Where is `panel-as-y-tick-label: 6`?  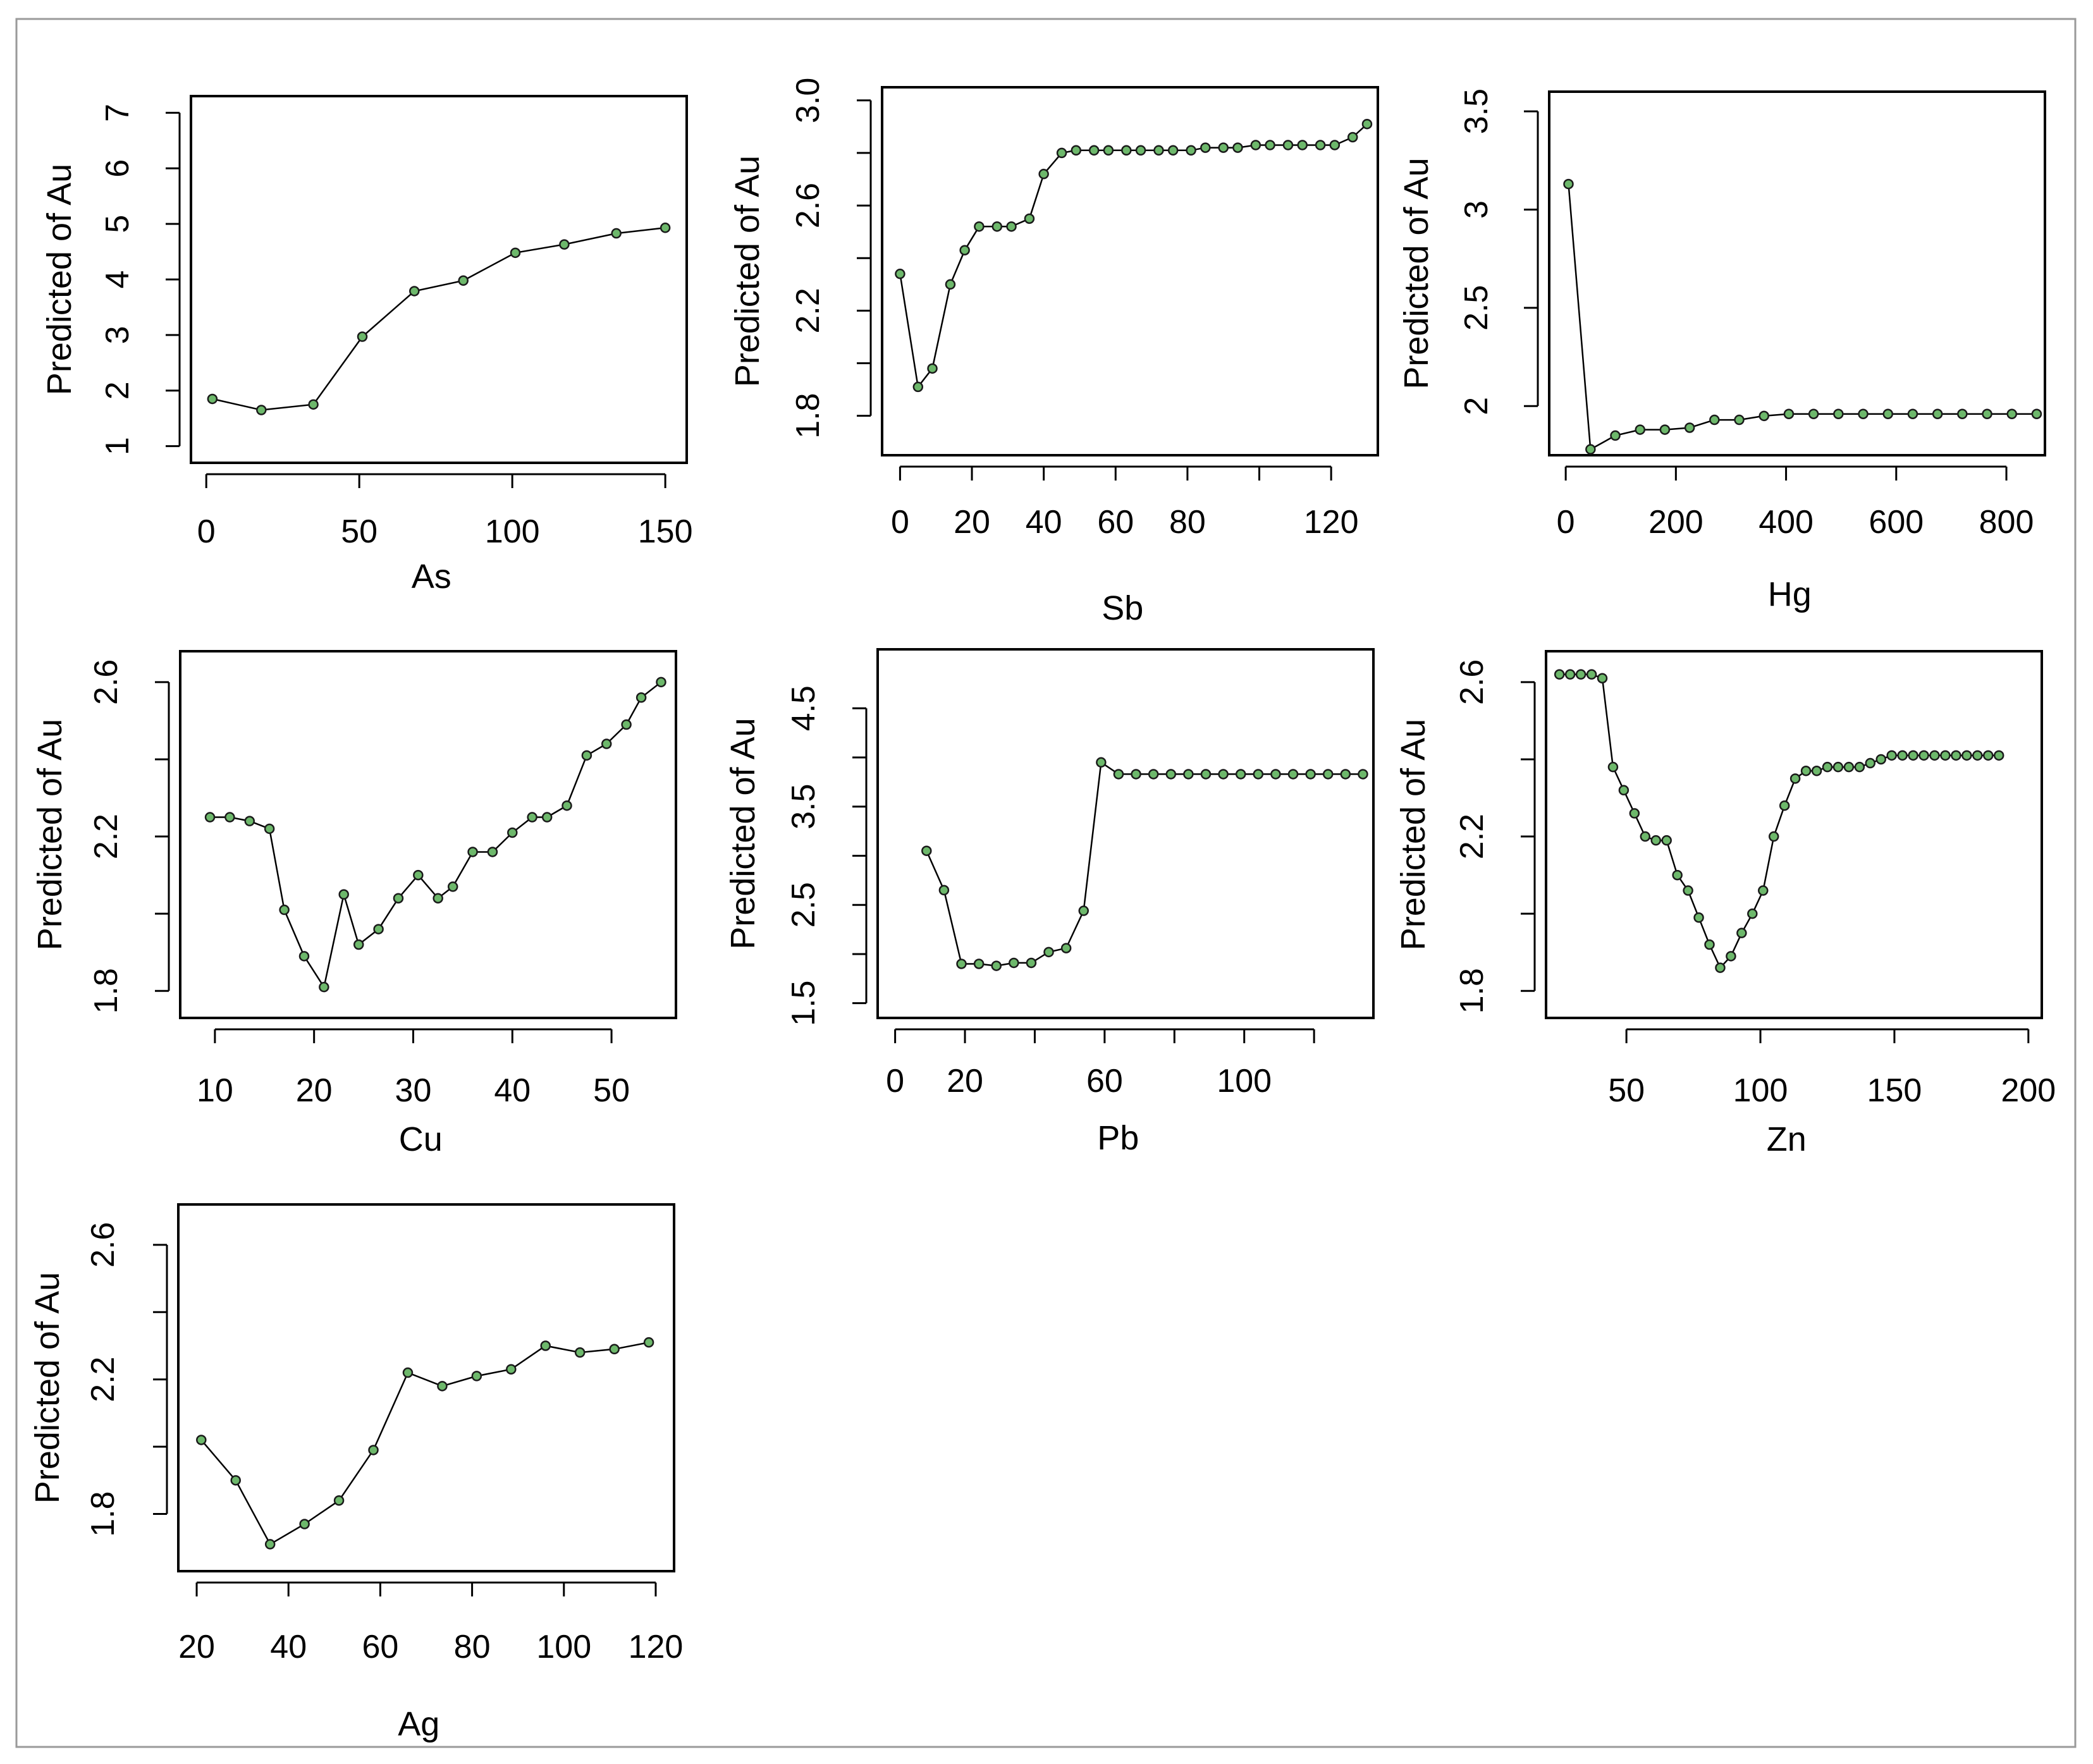
panel-as-y-tick-label: 6 is located at coordinates (118, 168).